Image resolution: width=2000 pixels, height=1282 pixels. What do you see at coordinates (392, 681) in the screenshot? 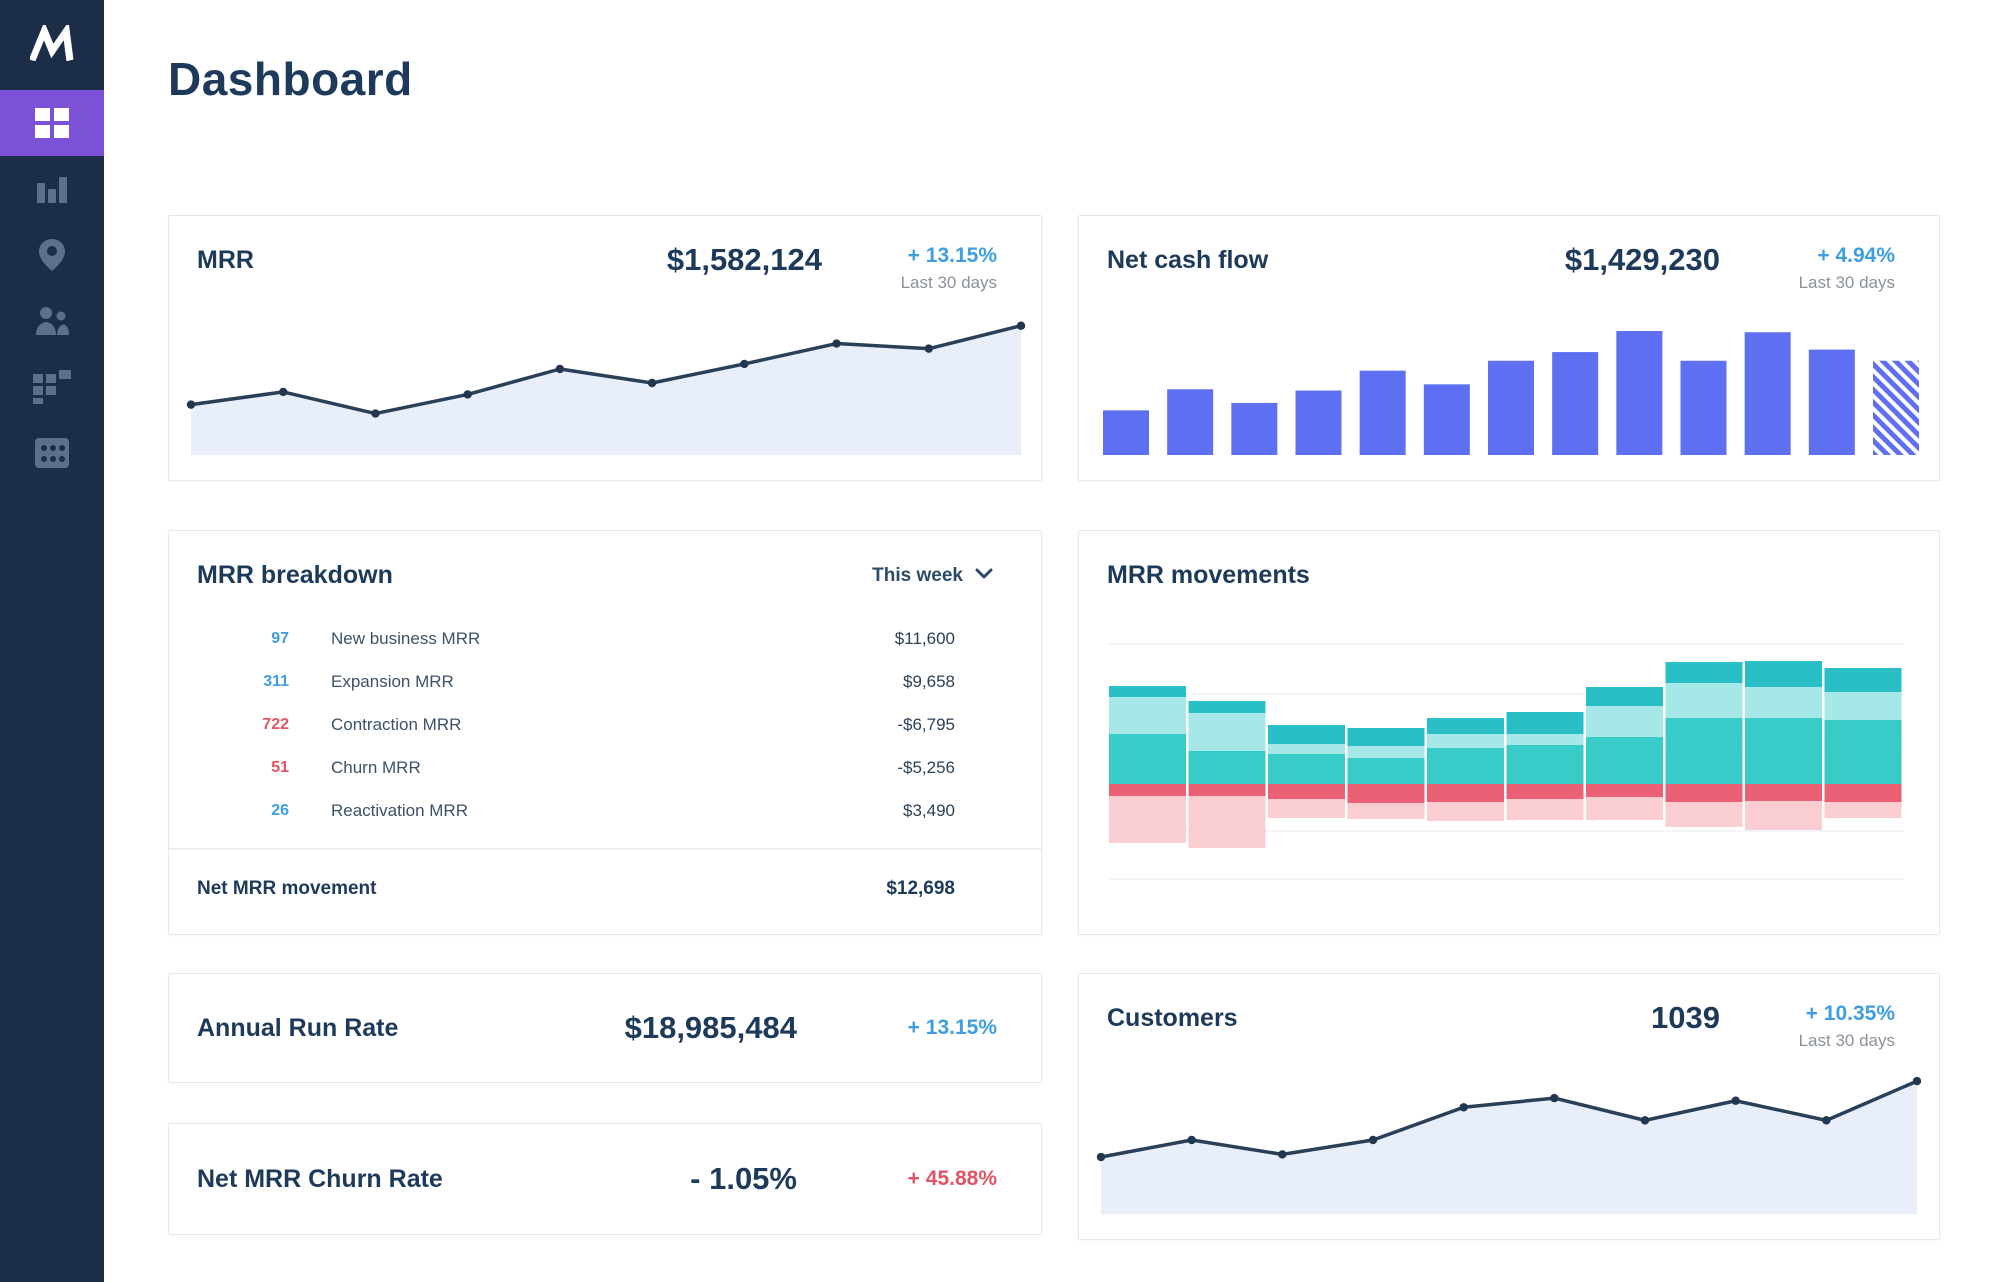
I see `breakdown-row-label: Expansion MRR` at bounding box center [392, 681].